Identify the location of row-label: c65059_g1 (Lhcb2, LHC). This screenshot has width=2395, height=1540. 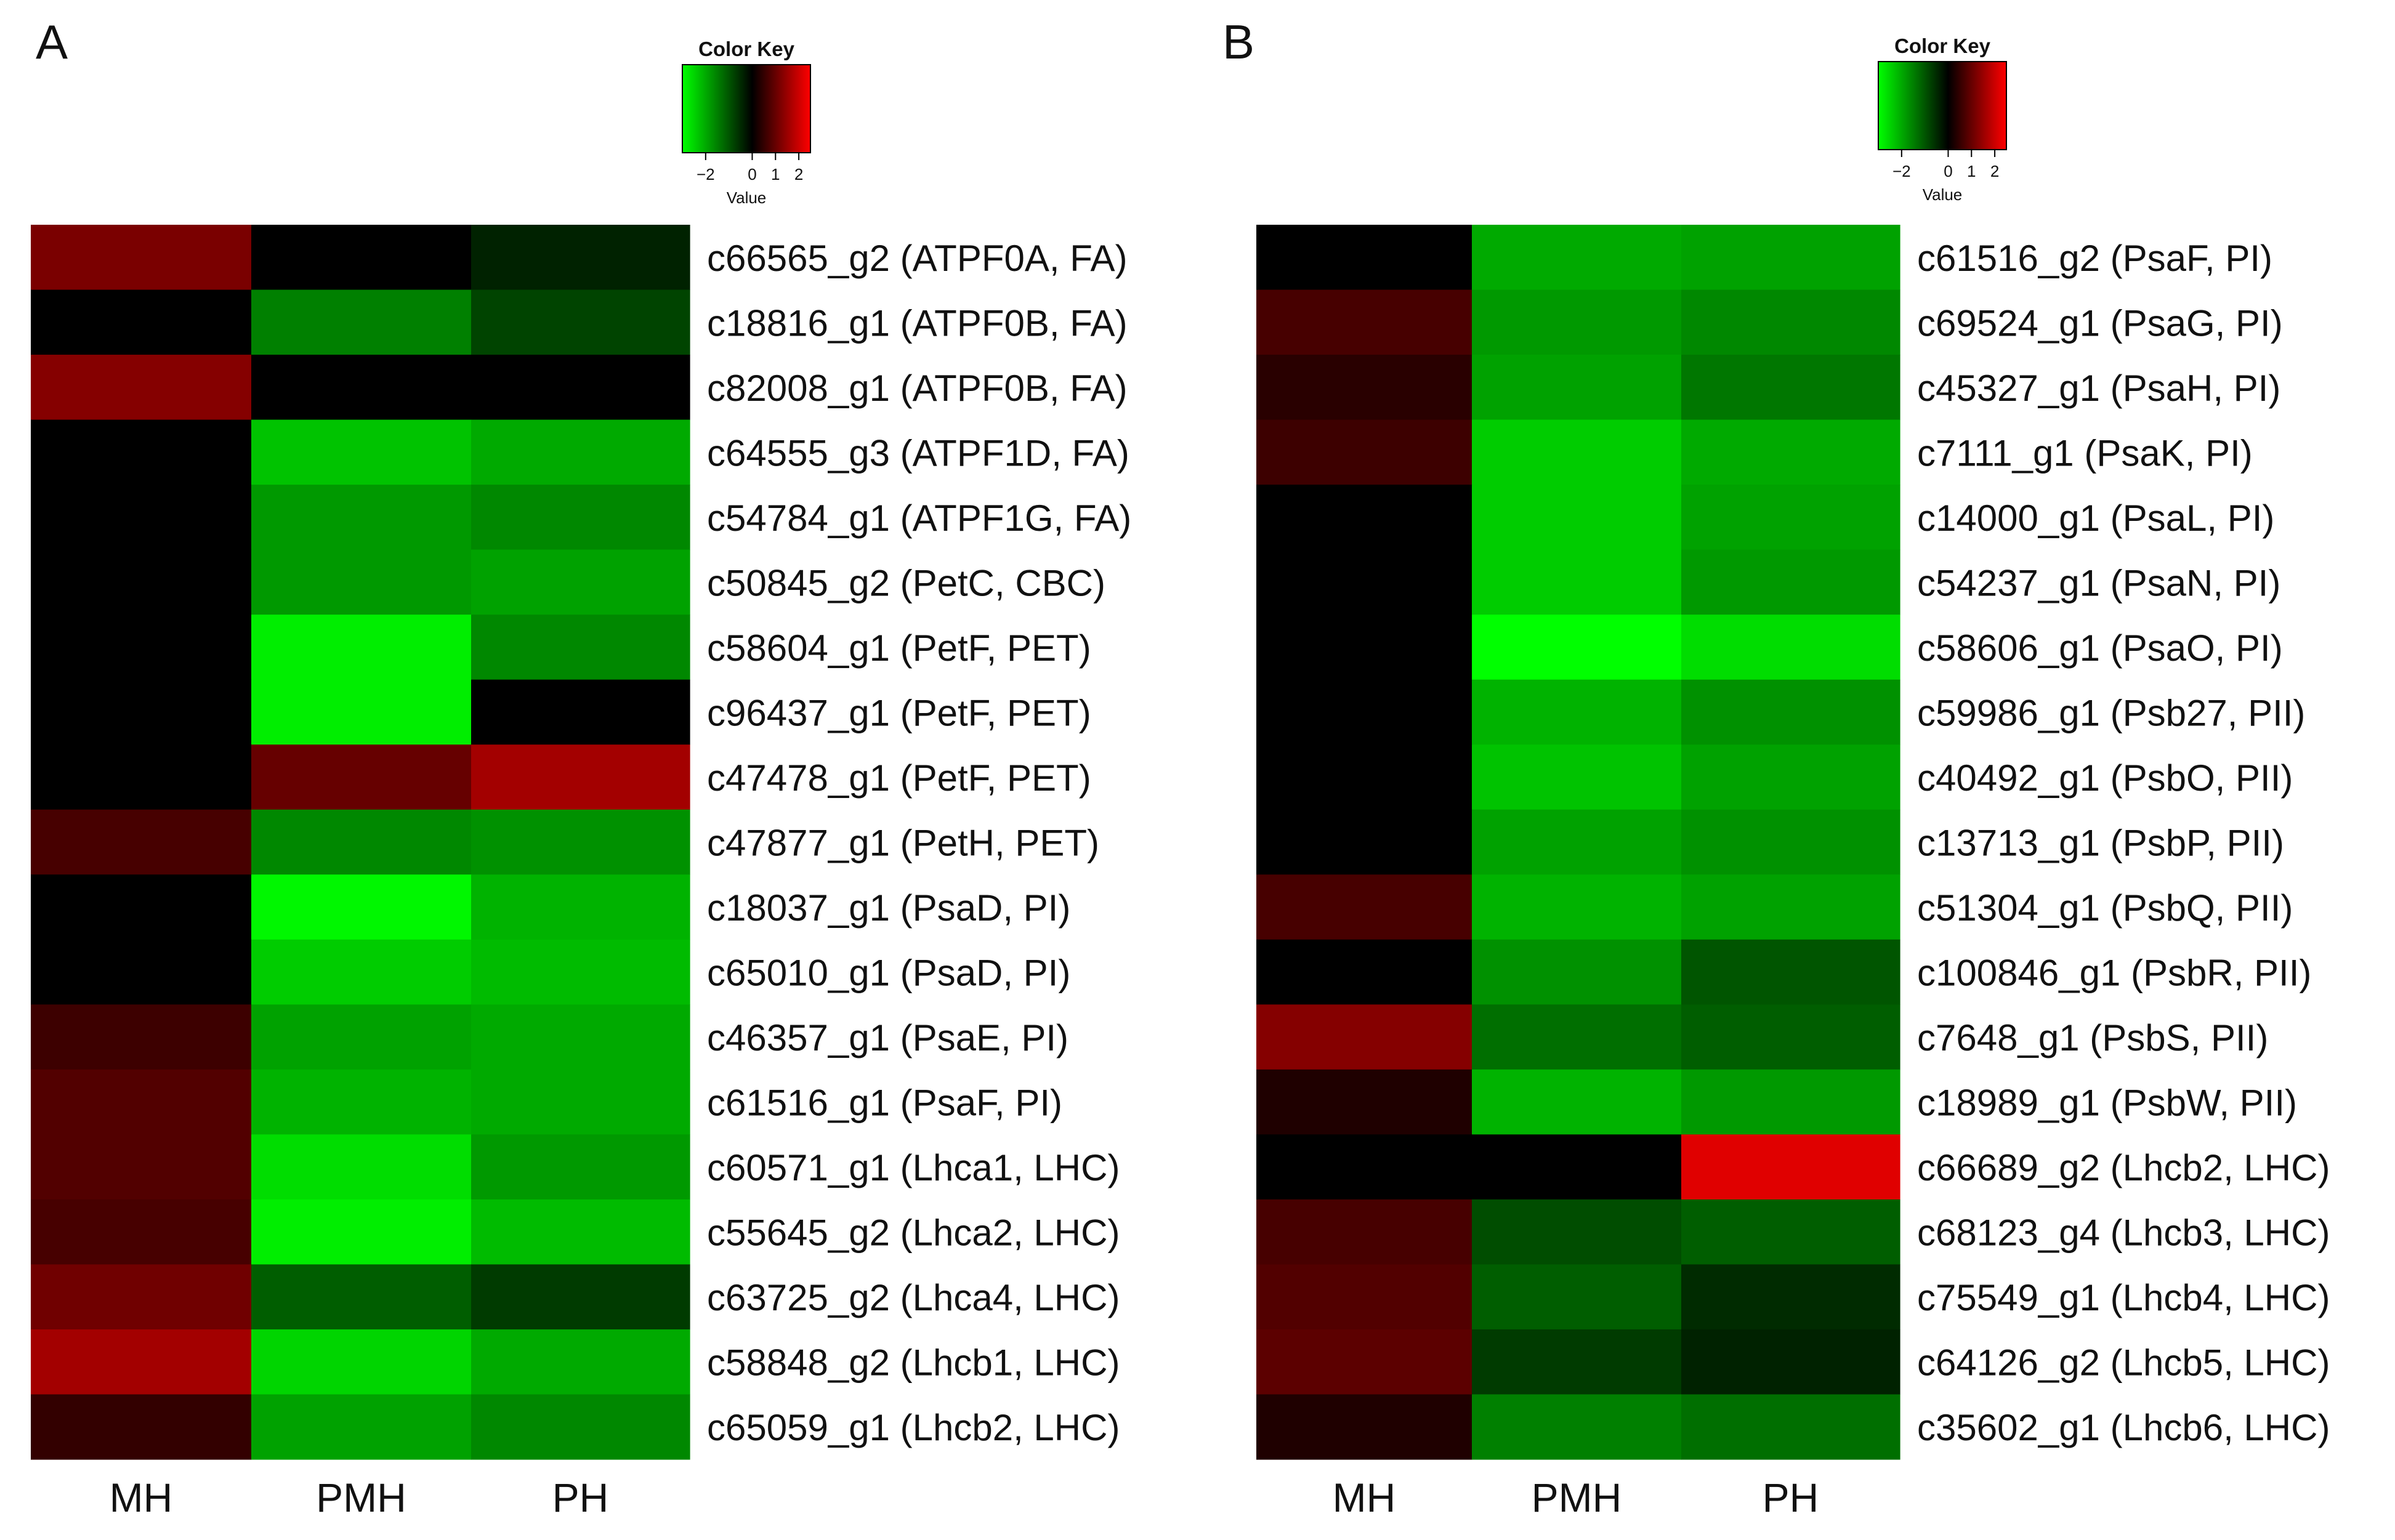
(913, 1427).